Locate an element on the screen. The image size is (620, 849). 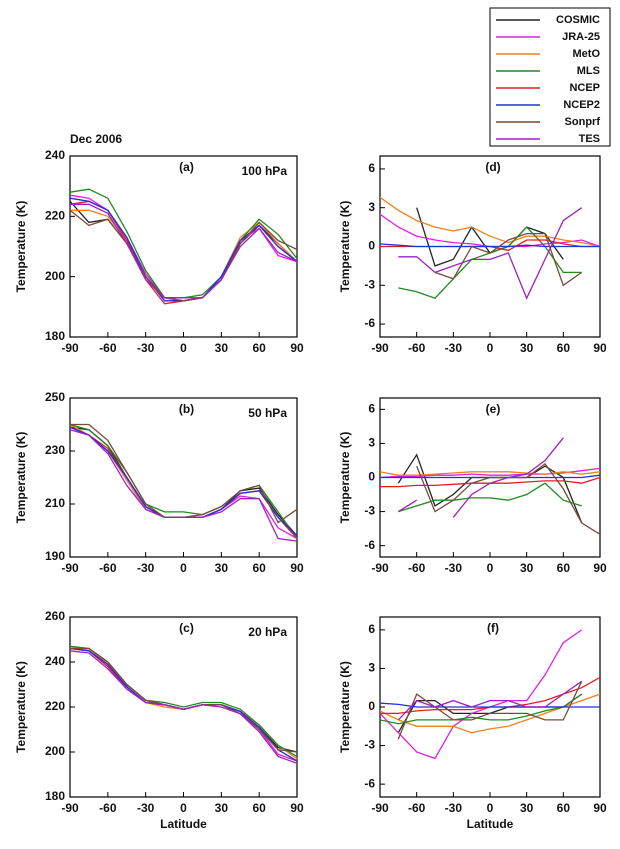
legend-label: COSMIC is located at coordinates (578, 20).